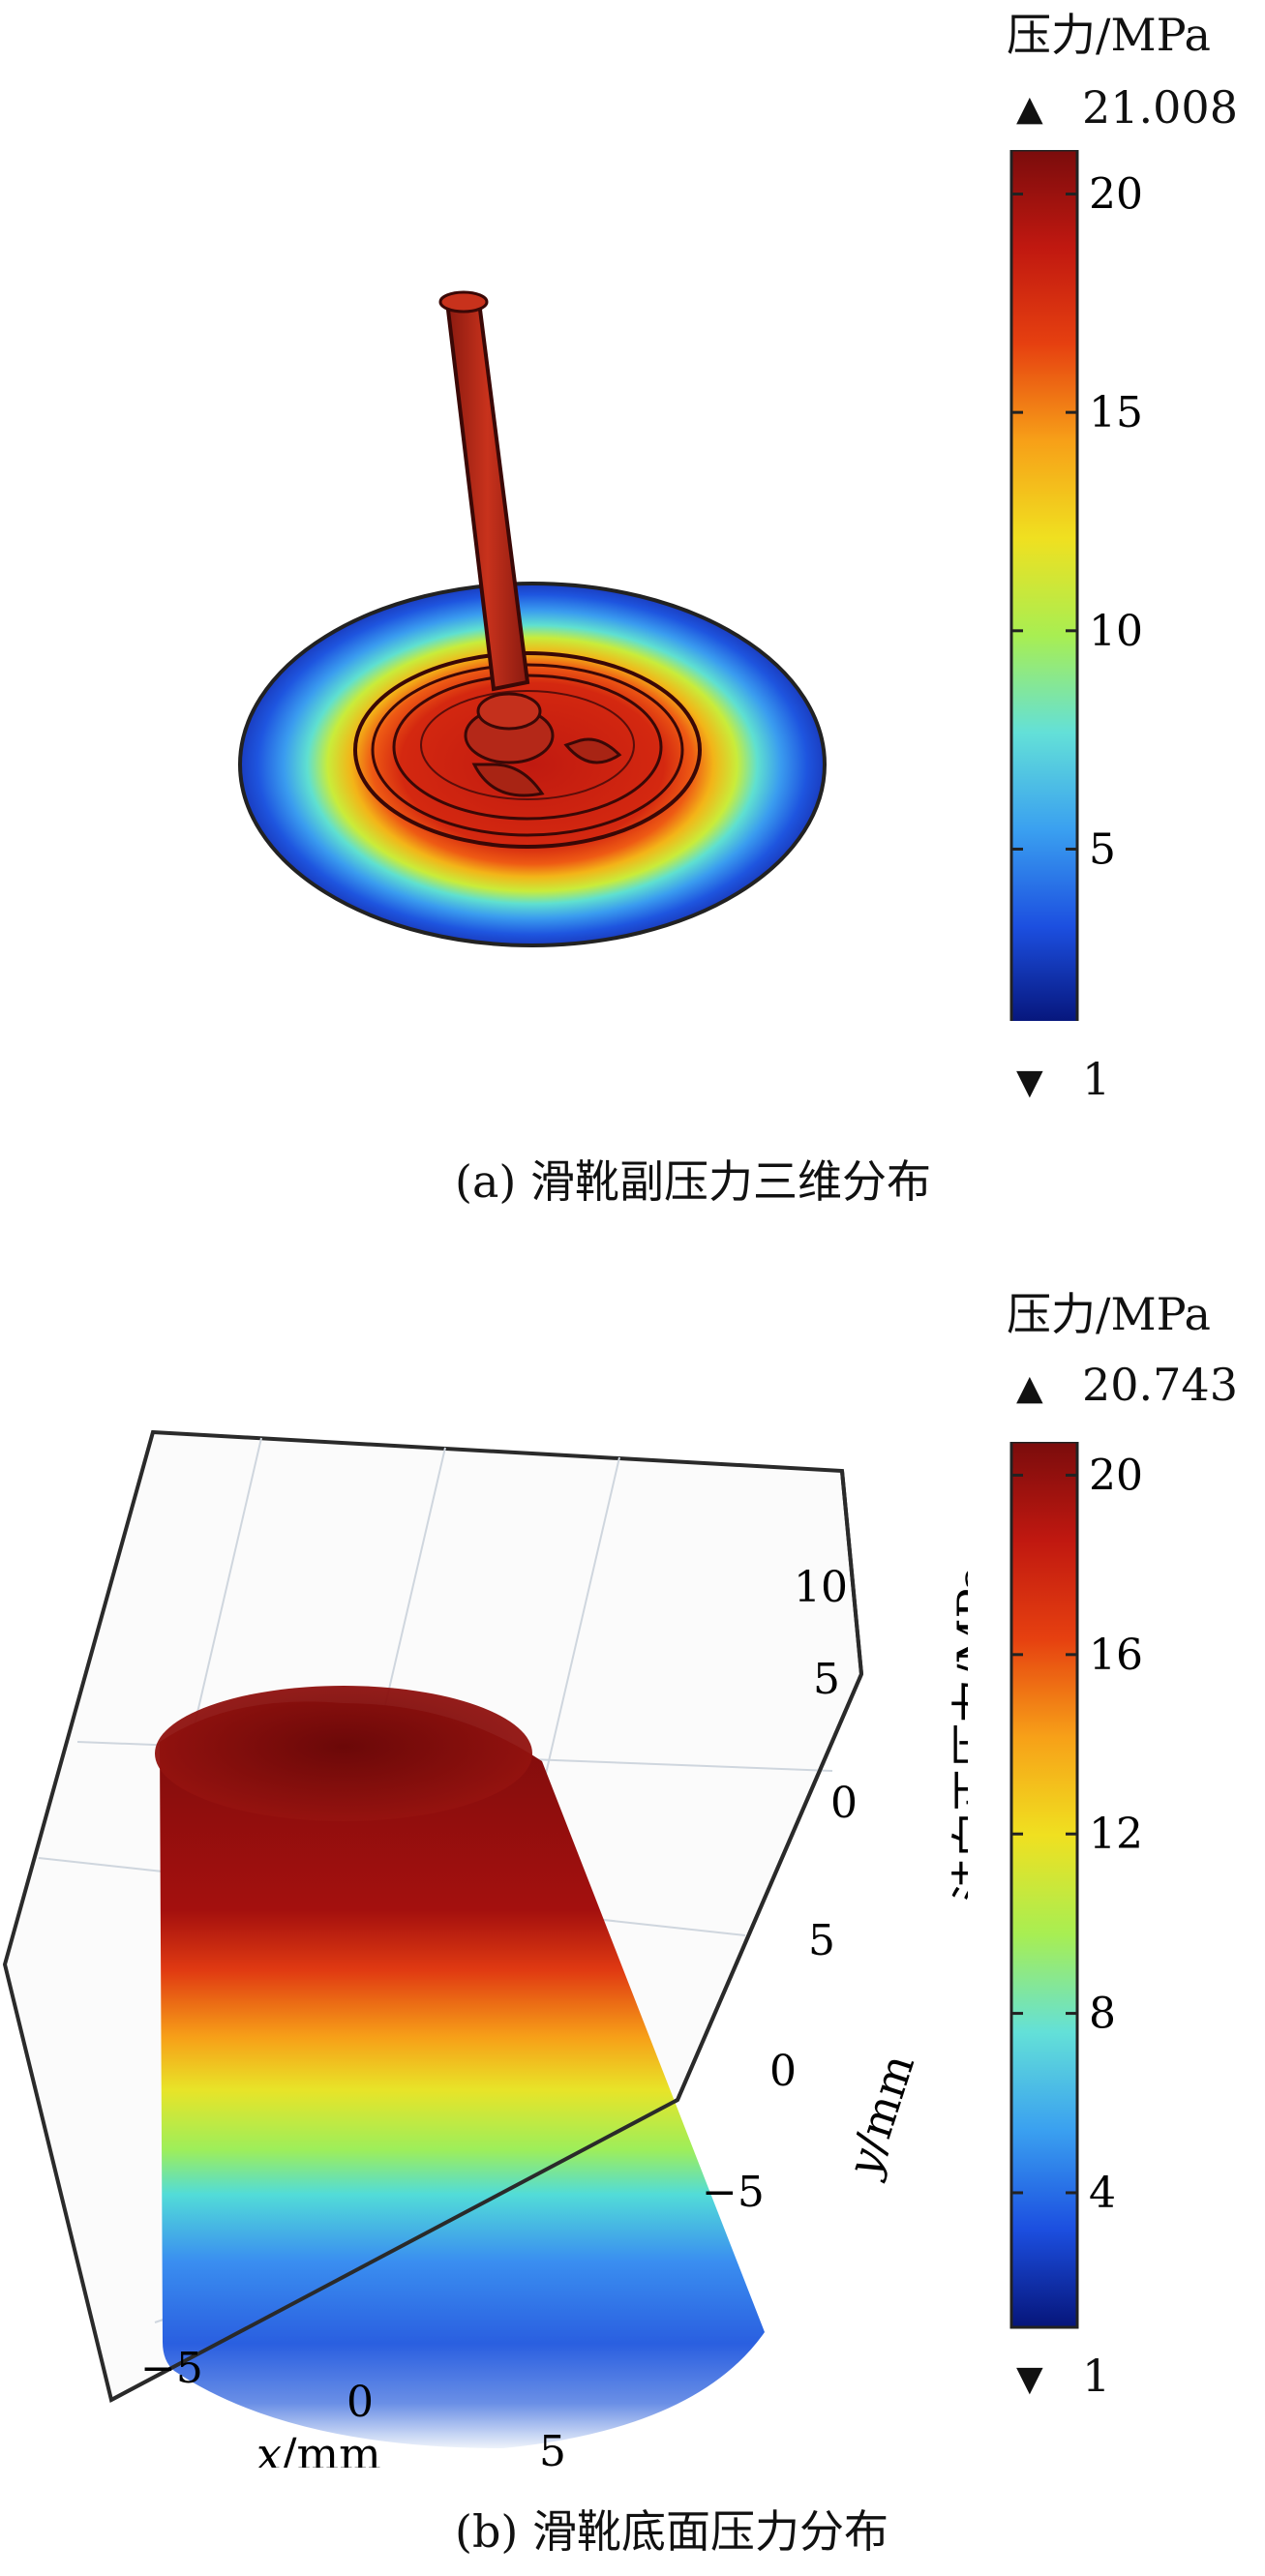  I want to click on y-tick: −5, so click(733, 2192).